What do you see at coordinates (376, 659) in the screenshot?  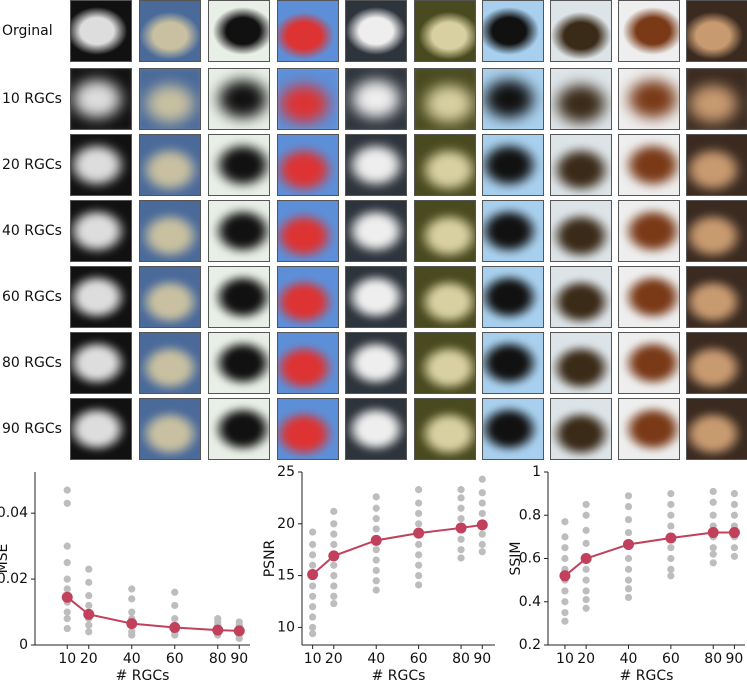 I see `x-tick-label: 40` at bounding box center [376, 659].